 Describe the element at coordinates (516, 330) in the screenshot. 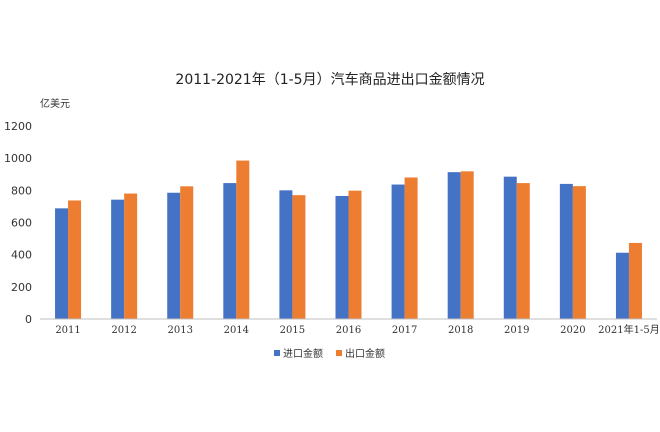

I see `x-tick-label: 2019` at that location.